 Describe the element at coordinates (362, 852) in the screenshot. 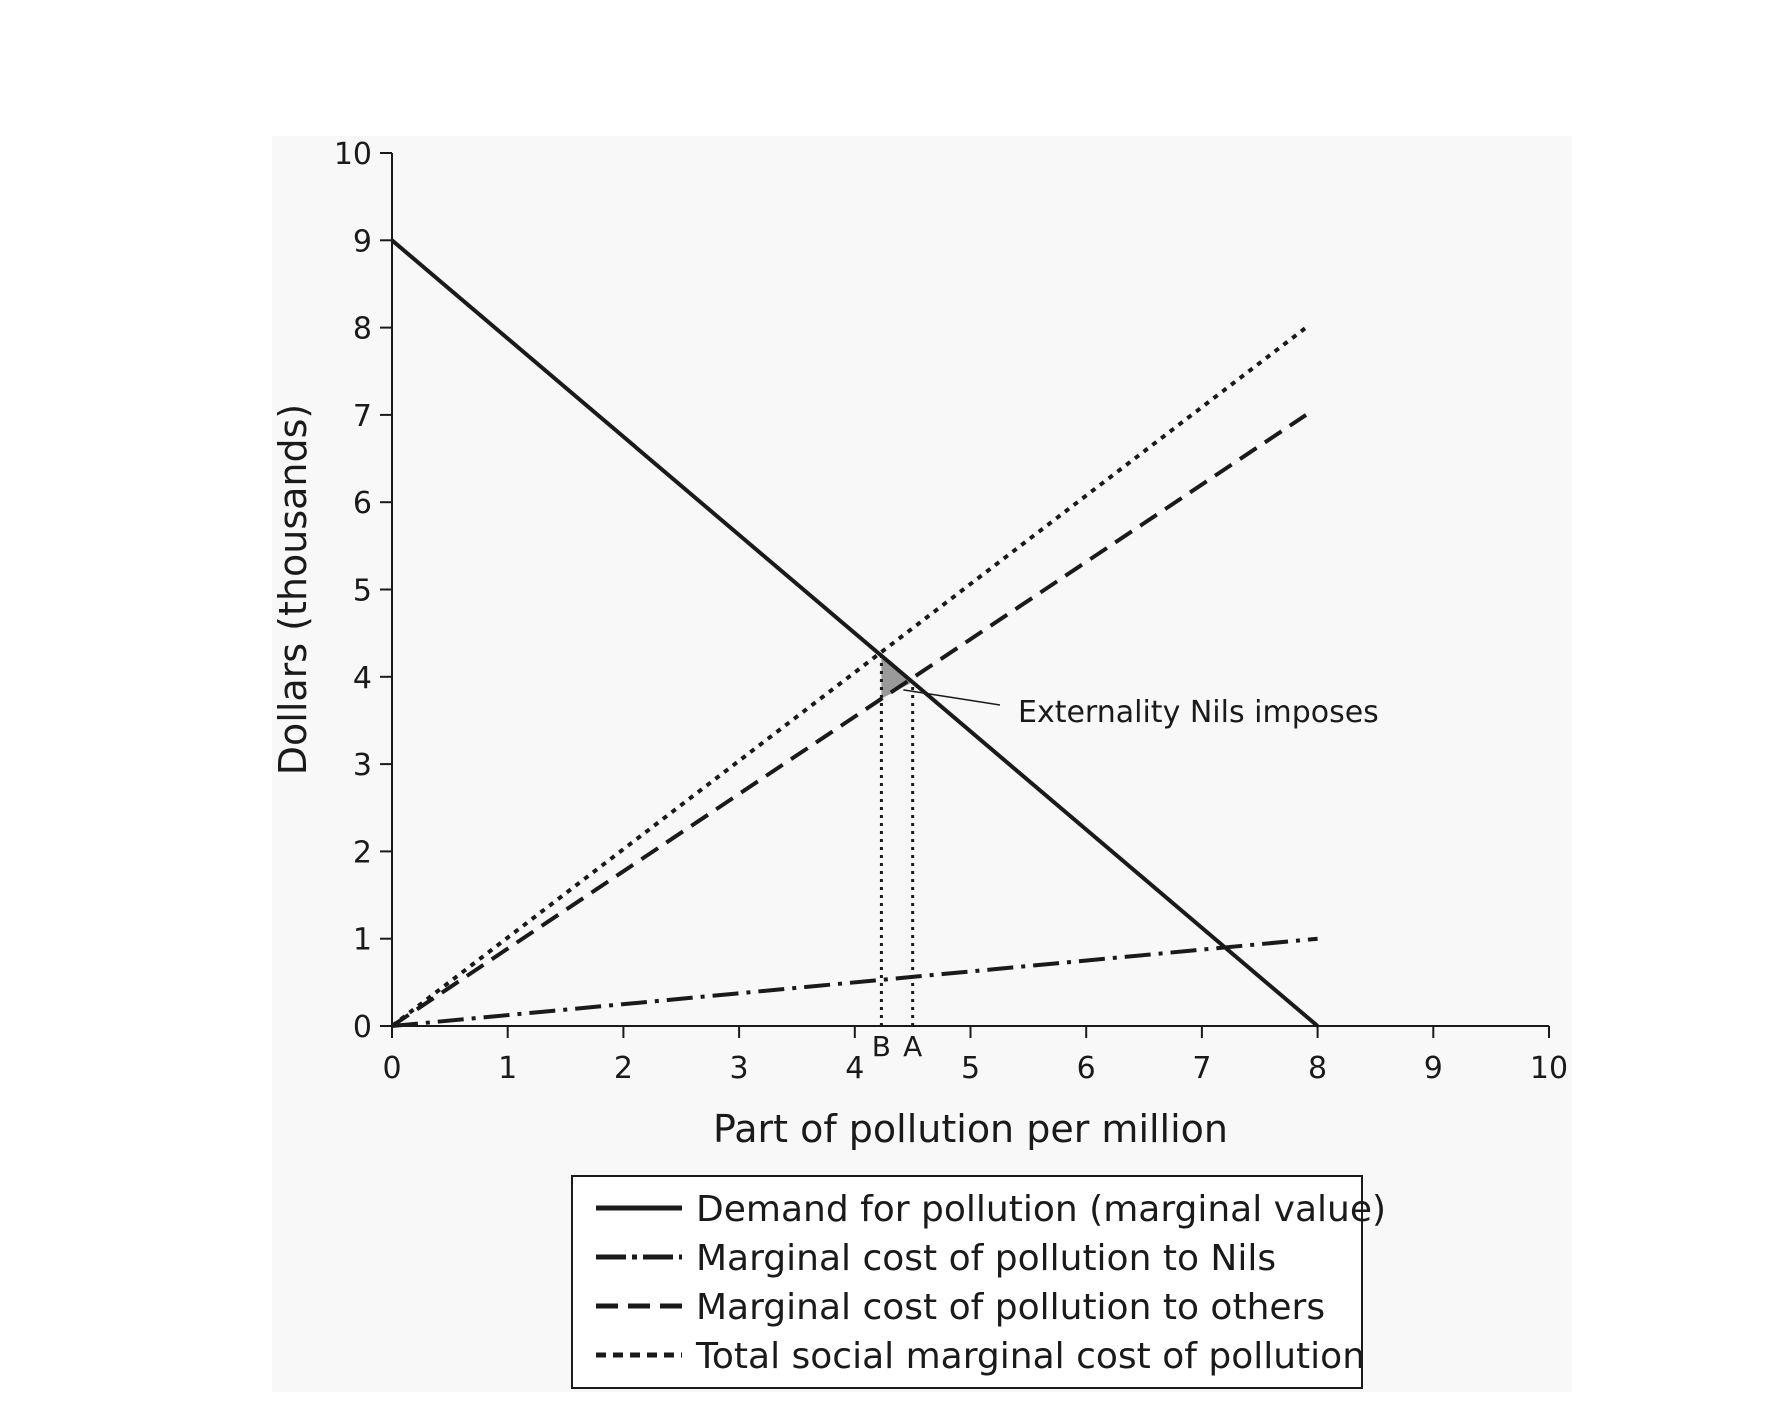

I see `y-tick-label: 2` at that location.